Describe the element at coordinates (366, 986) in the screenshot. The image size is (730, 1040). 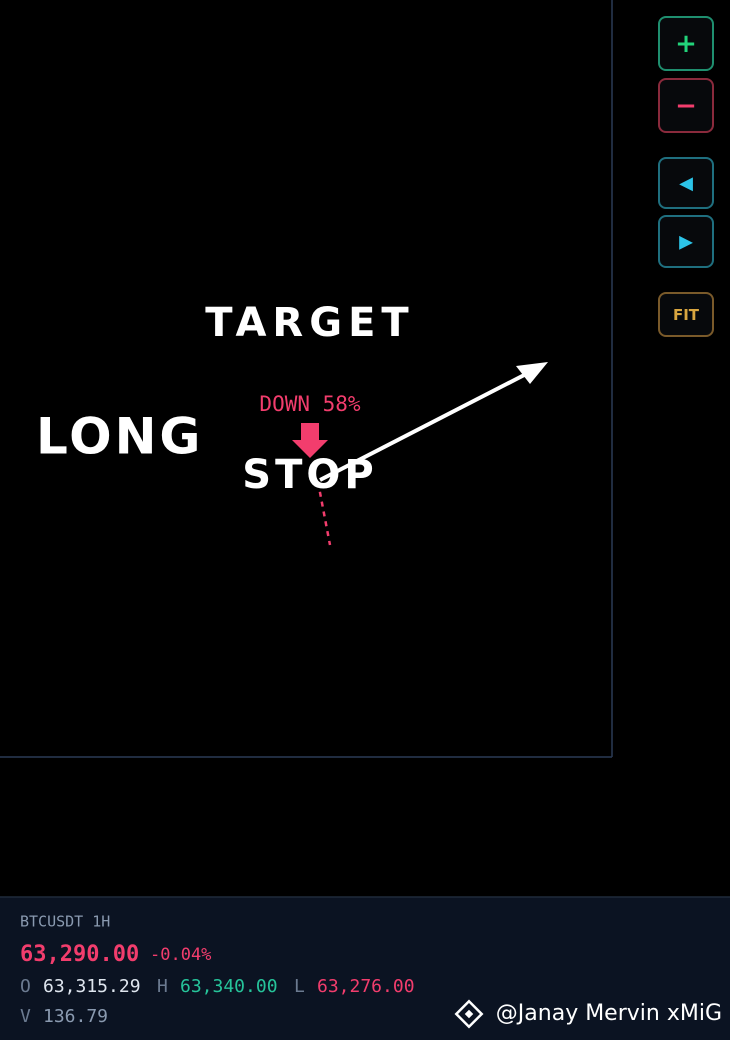
I see `low: 63,276.00` at that location.